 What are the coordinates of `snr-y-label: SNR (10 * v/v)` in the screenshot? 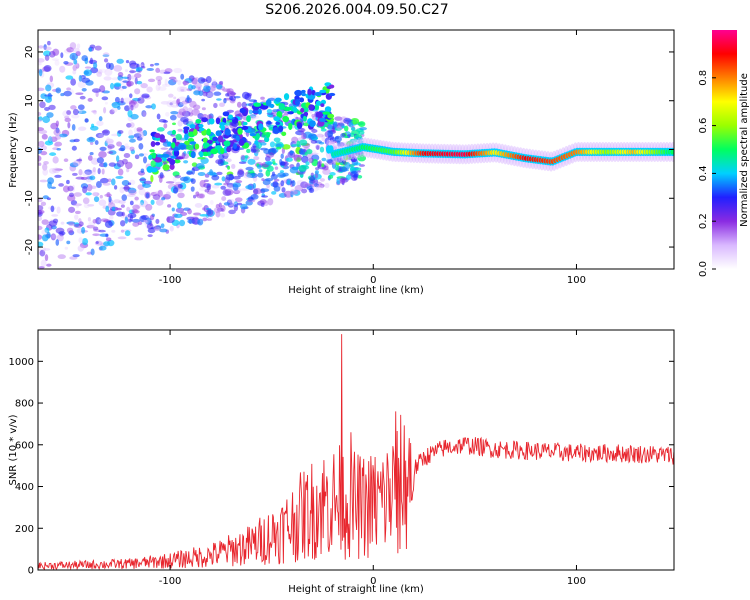 It's located at (13, 449).